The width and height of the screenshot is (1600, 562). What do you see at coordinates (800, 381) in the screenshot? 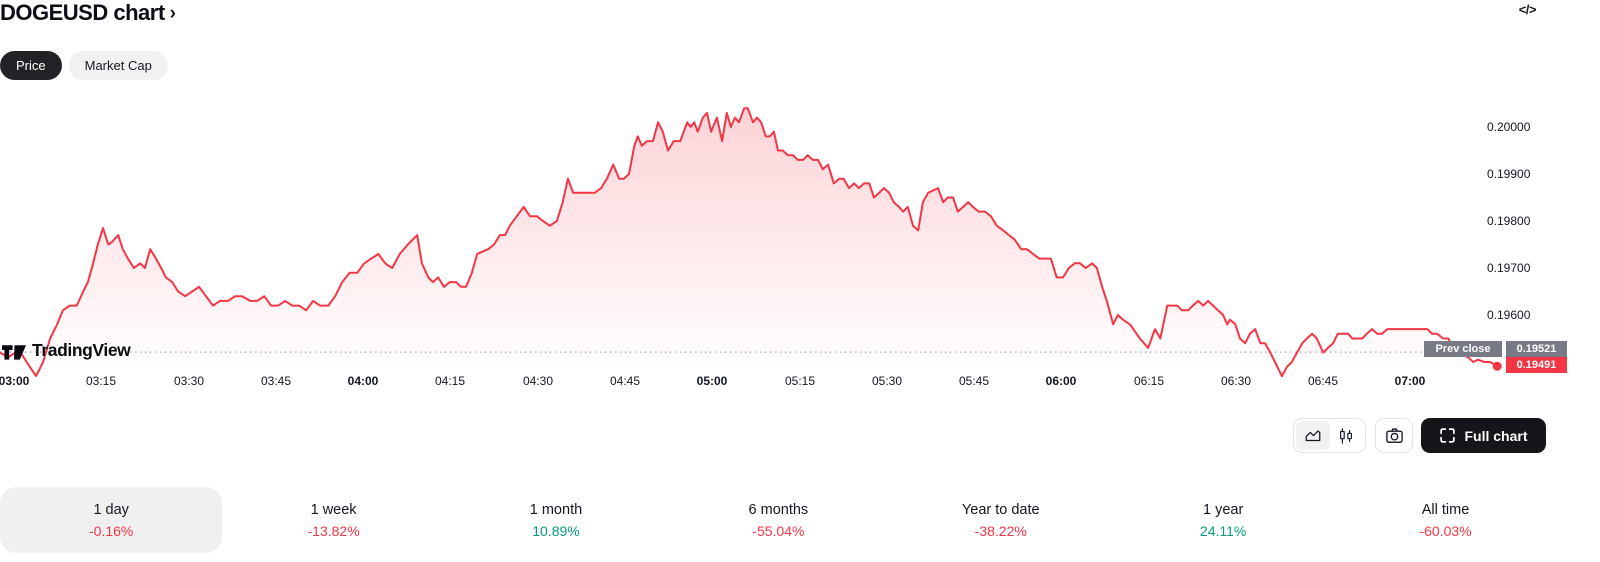
I see `x-axis-label: 05:15` at bounding box center [800, 381].